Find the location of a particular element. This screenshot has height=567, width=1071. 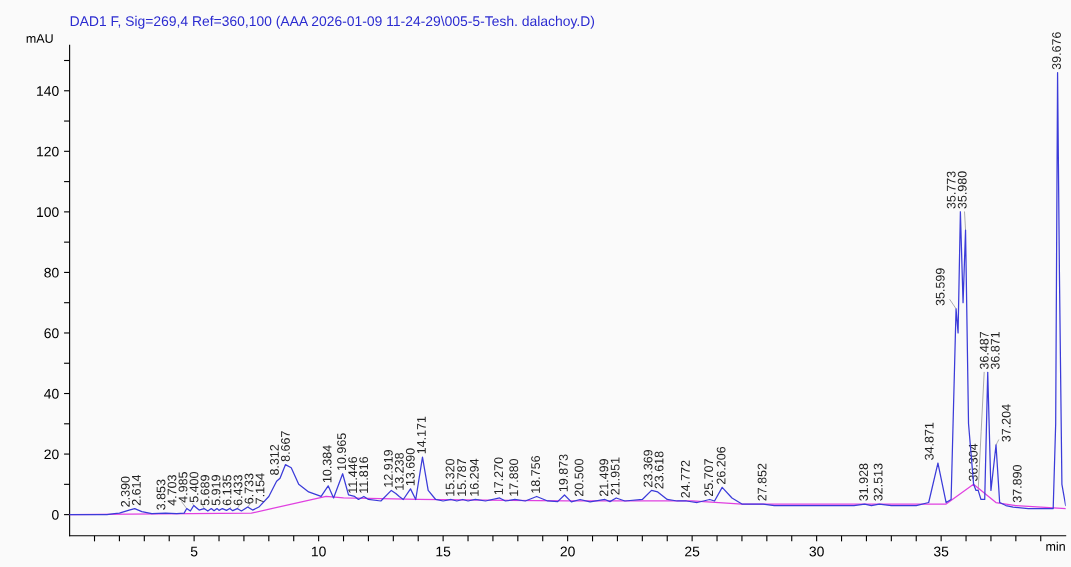

annotation: 5.689 is located at coordinates (205, 490).